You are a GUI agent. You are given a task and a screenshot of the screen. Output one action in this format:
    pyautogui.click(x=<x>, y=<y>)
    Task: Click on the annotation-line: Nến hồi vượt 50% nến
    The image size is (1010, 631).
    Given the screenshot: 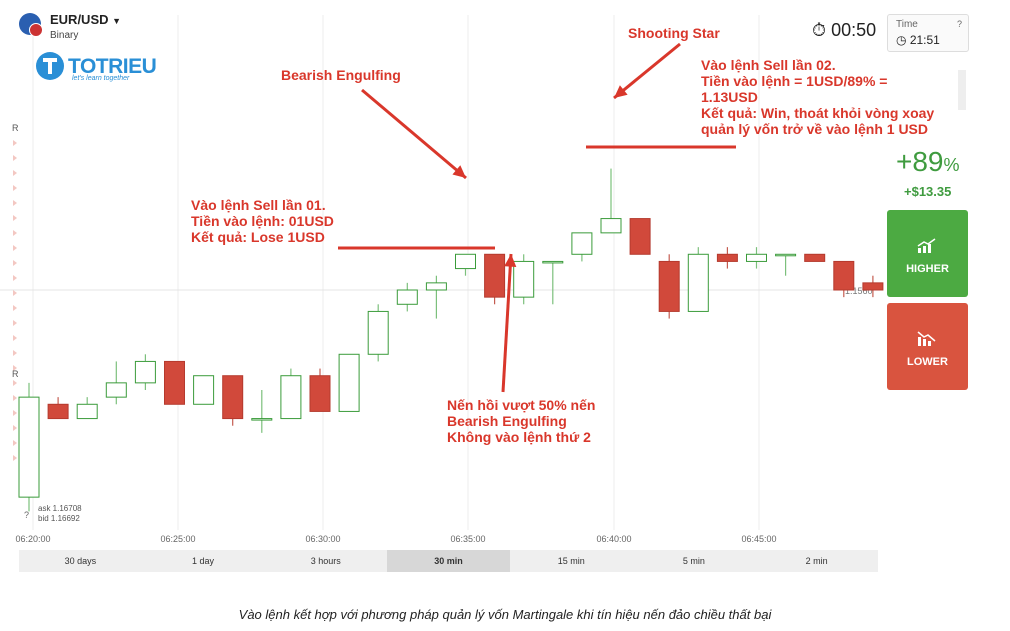 What is the action you would take?
    pyautogui.click(x=521, y=405)
    